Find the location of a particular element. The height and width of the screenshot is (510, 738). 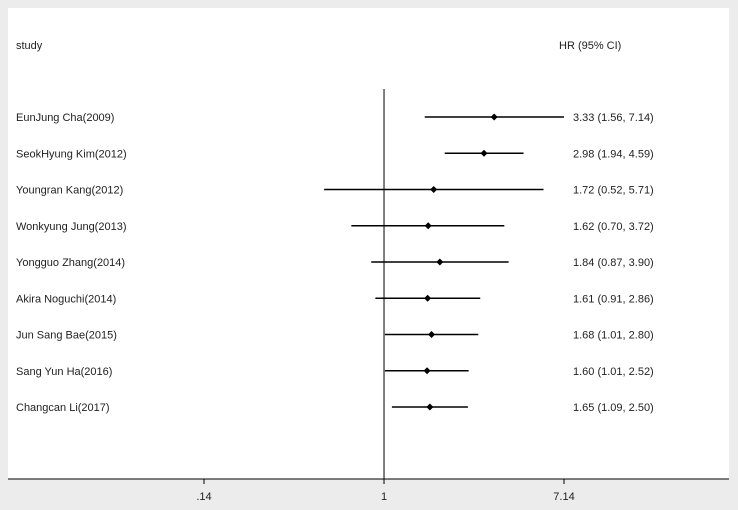

study-label: Jun Sang Bae(2015) is located at coordinates (66, 336).